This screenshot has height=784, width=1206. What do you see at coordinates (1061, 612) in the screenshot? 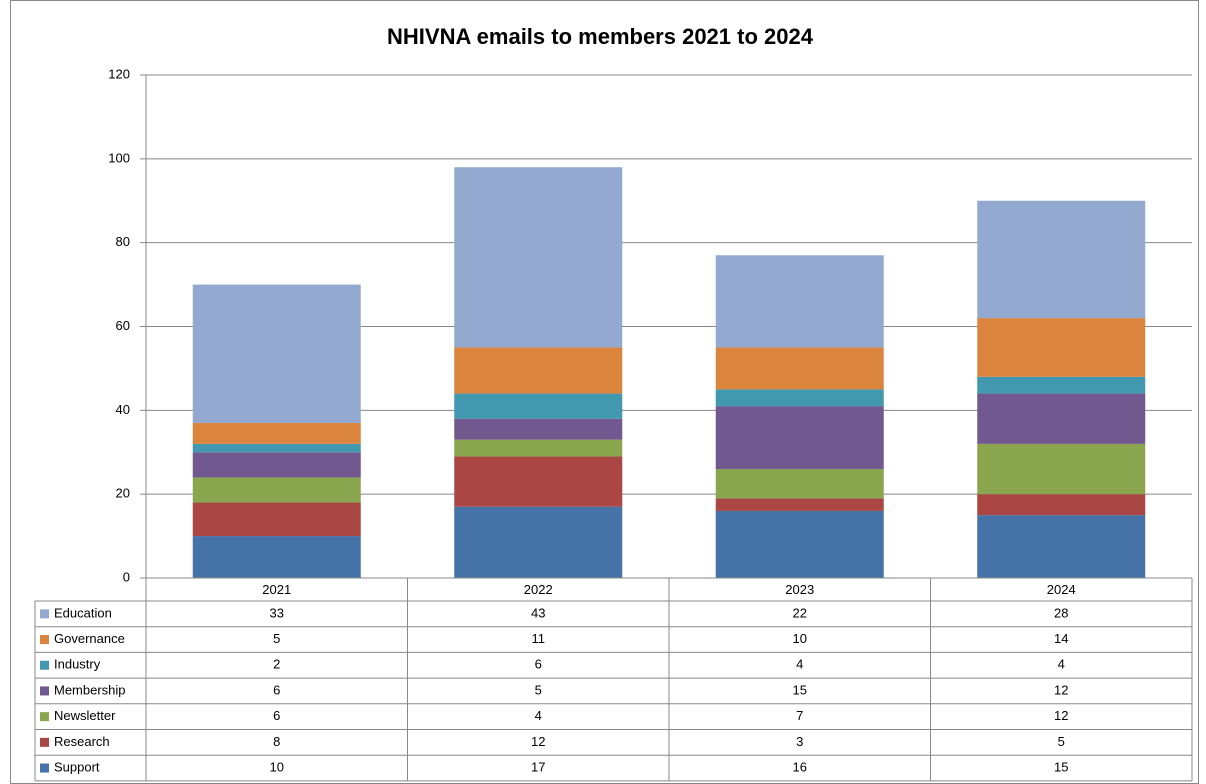
I see `table-value: 28` at bounding box center [1061, 612].